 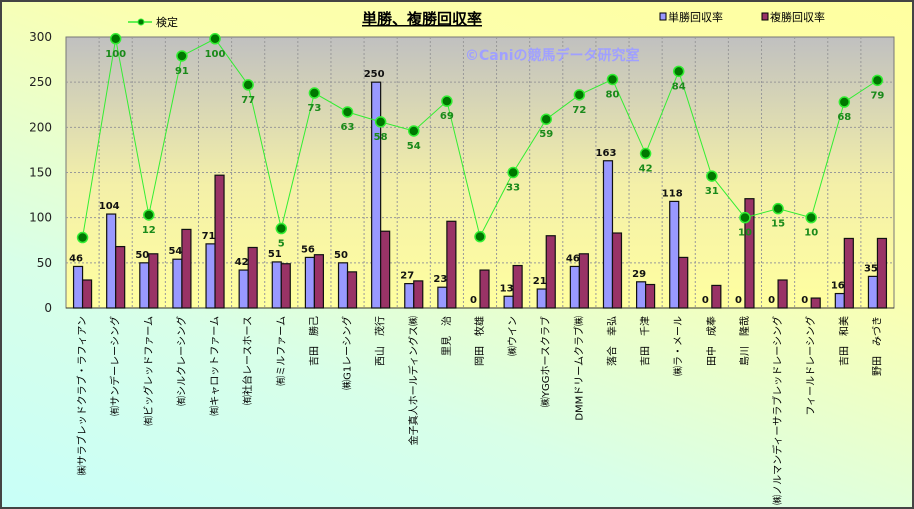 I want to click on y-tick-label: 300, so click(x=40, y=37).